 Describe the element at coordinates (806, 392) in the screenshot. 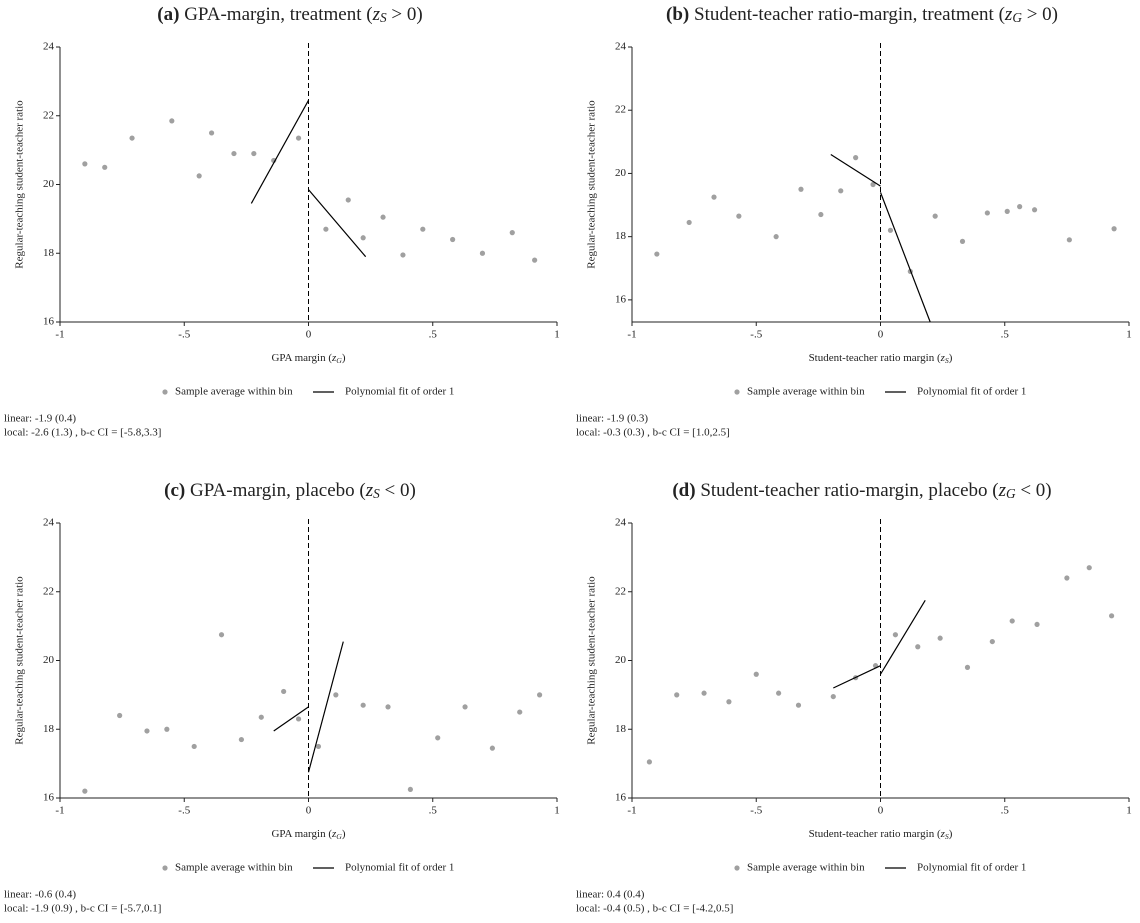

I see `legend-label: Sample average within bin` at that location.